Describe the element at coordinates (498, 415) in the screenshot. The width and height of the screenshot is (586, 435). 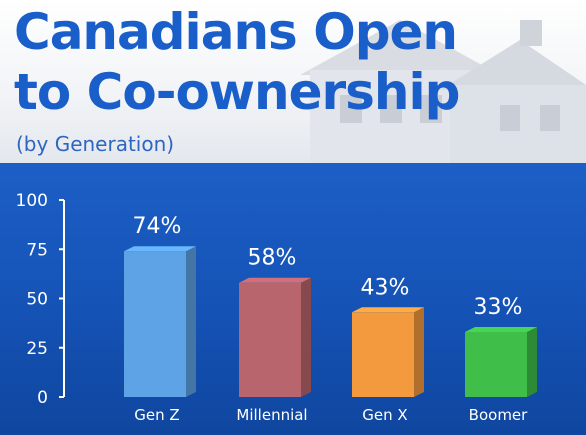
I see `x-tick-label: Boomer` at that location.